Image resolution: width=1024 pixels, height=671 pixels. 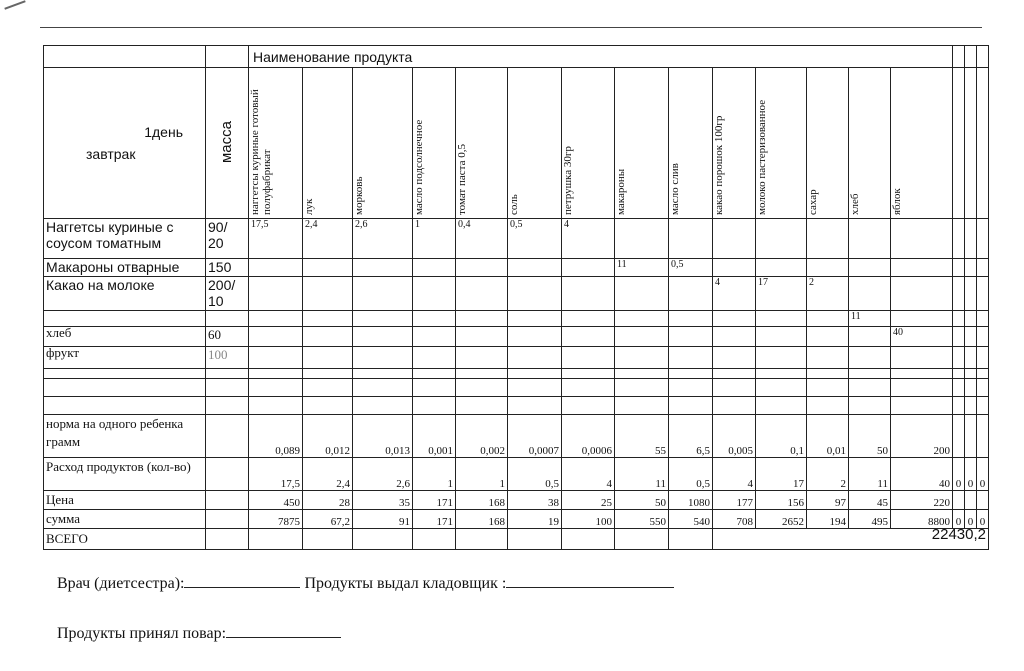 I want to click on summary-value: 4, so click(x=734, y=474).